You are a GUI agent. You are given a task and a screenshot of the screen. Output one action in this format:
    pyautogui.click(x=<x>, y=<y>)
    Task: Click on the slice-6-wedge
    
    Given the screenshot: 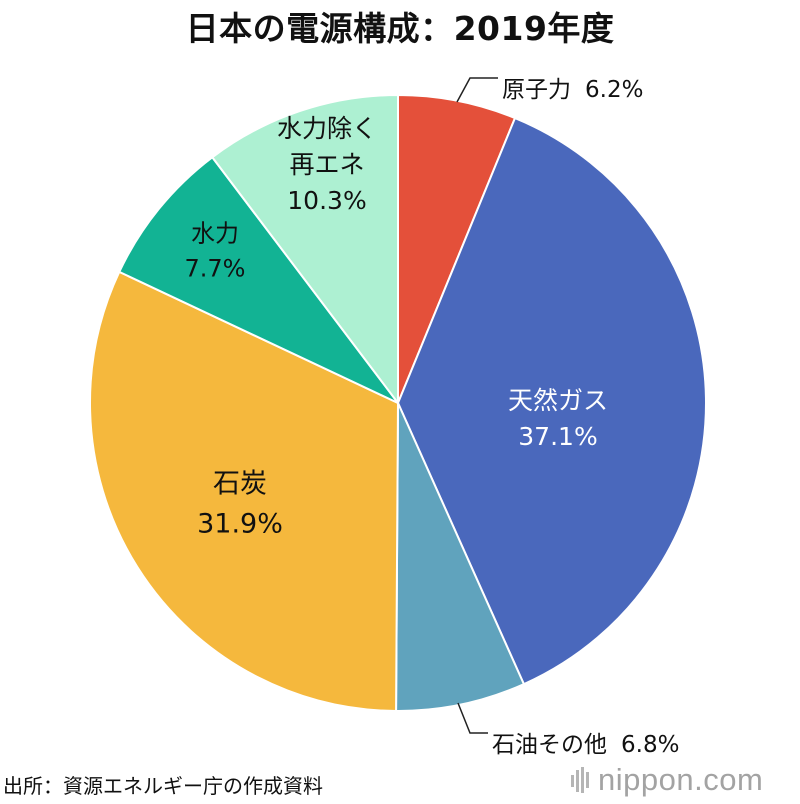 What is the action you would take?
    pyautogui.click(x=304, y=249)
    